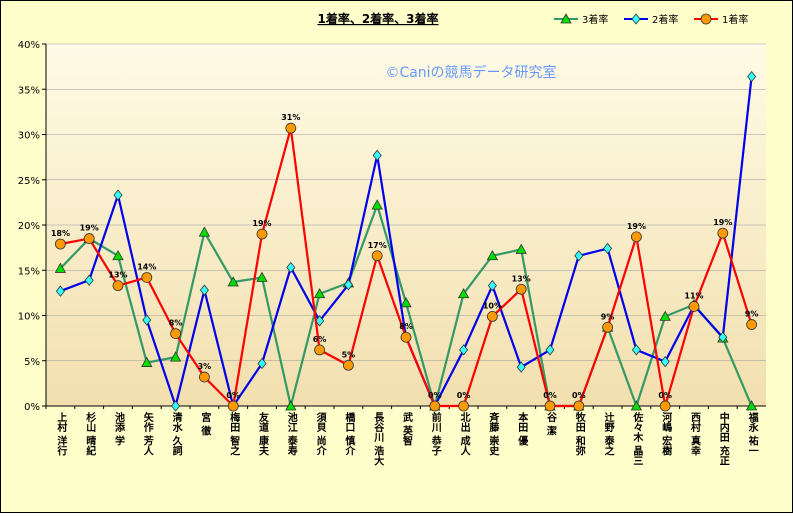 The image size is (793, 516). I want to click on y-tick-label: 40%, so click(29, 45).